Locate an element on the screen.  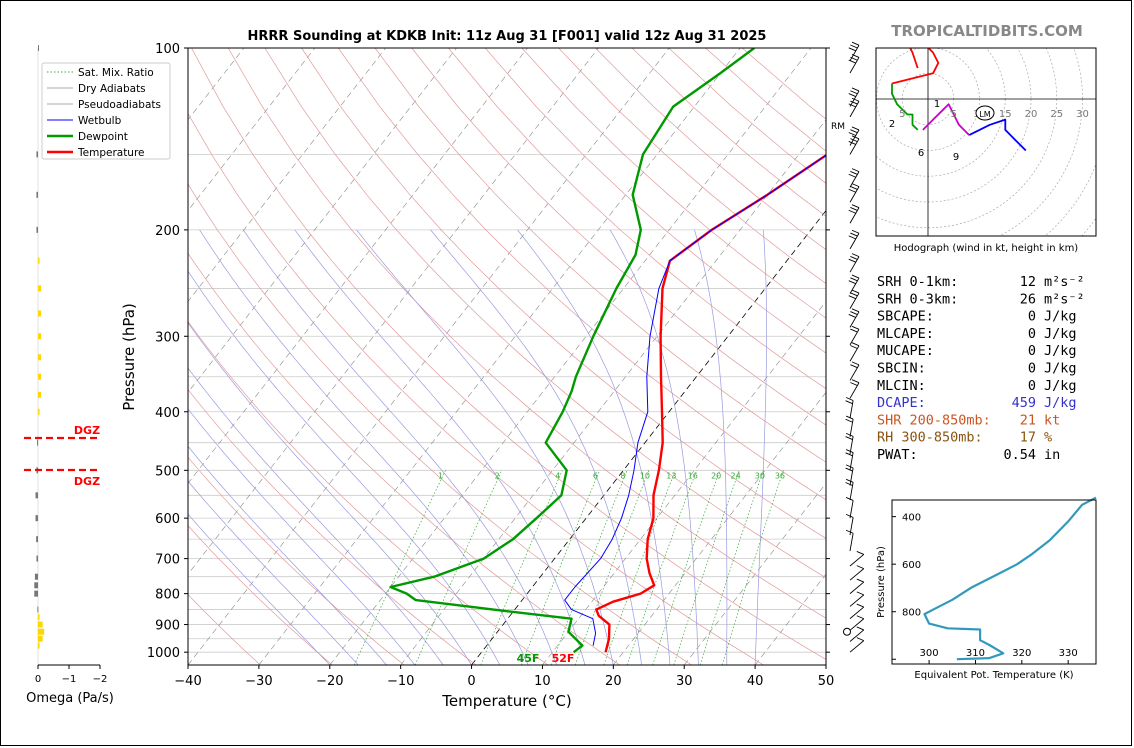
temperature-tick-label: 10 is located at coordinates (542, 681).